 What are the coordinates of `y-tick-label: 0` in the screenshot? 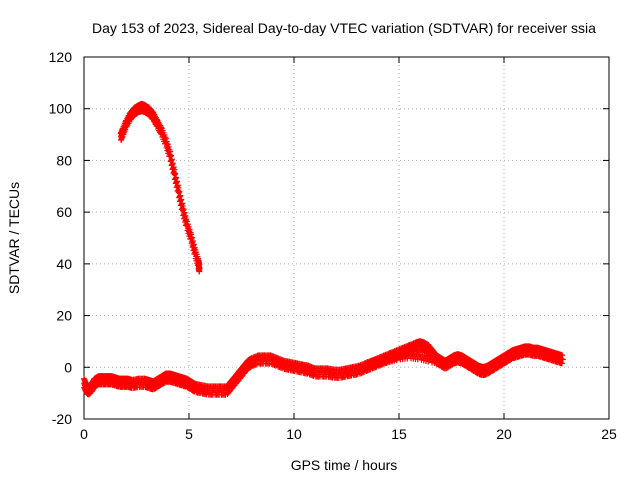 It's located at (68, 367).